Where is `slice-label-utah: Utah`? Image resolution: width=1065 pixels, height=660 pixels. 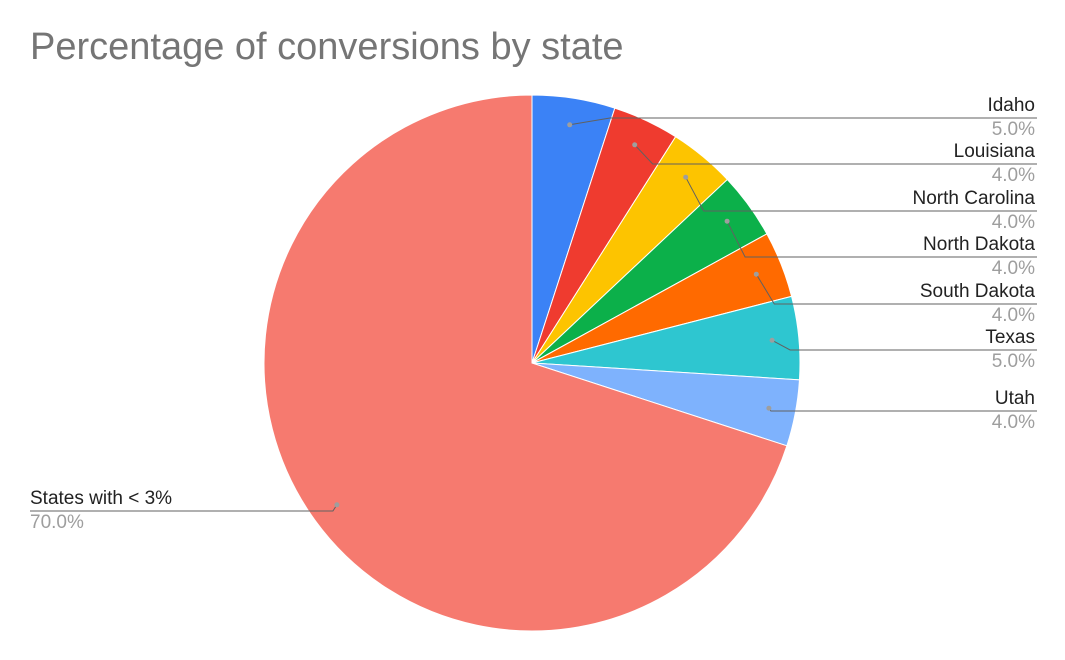 slice-label-utah: Utah is located at coordinates (1015, 398).